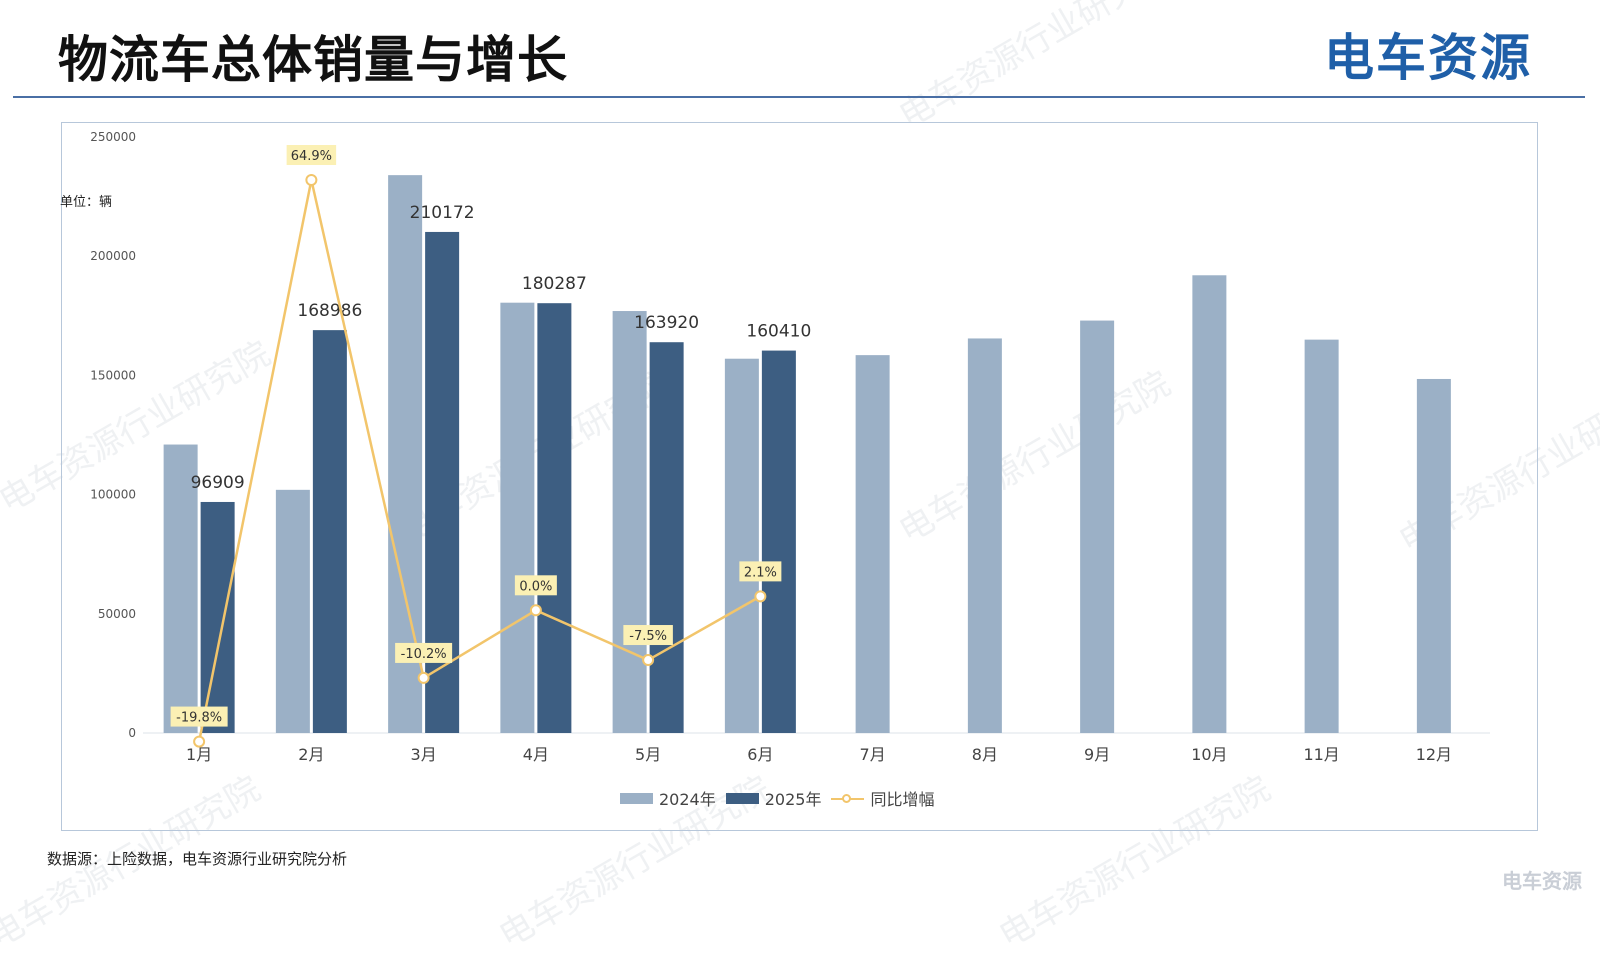  I want to click on growth-data-label: 64.9%, so click(311, 156).